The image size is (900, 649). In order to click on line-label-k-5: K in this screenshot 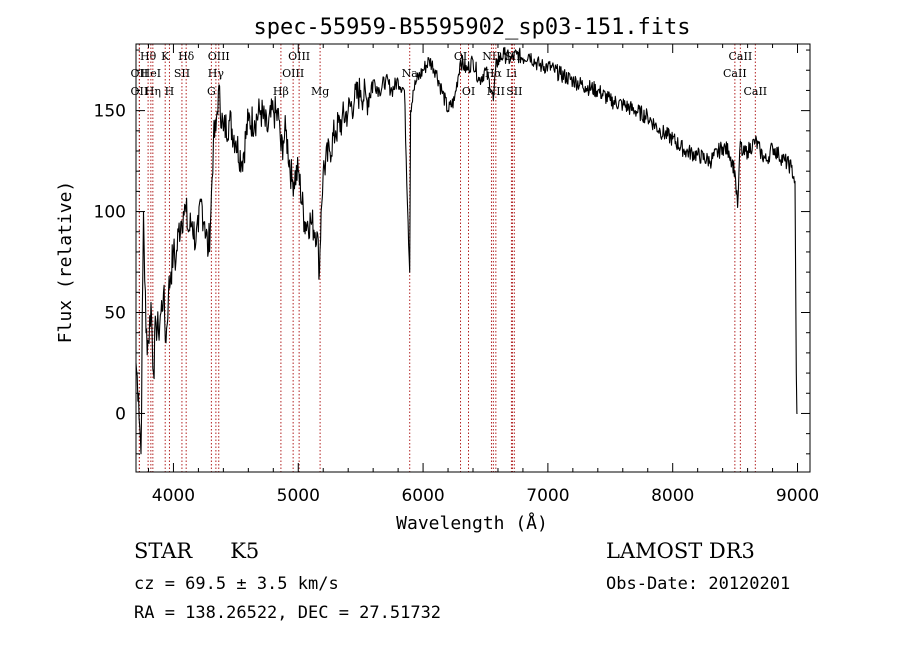, I will do `click(165, 56)`.